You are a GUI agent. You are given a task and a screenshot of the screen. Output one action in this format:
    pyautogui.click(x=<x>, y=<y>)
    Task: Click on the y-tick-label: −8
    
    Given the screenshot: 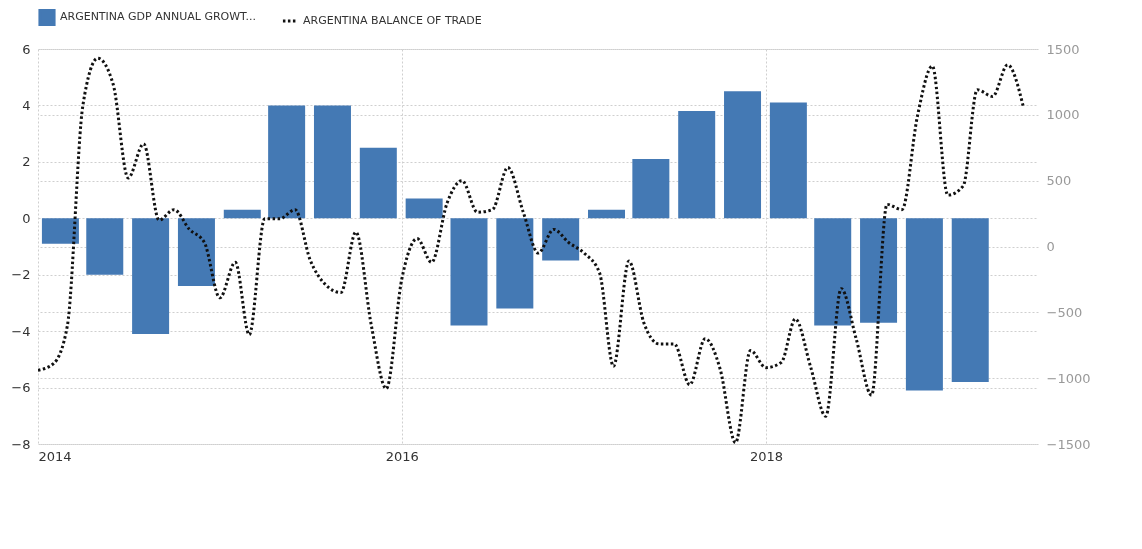 What is the action you would take?
    pyautogui.click(x=21, y=444)
    